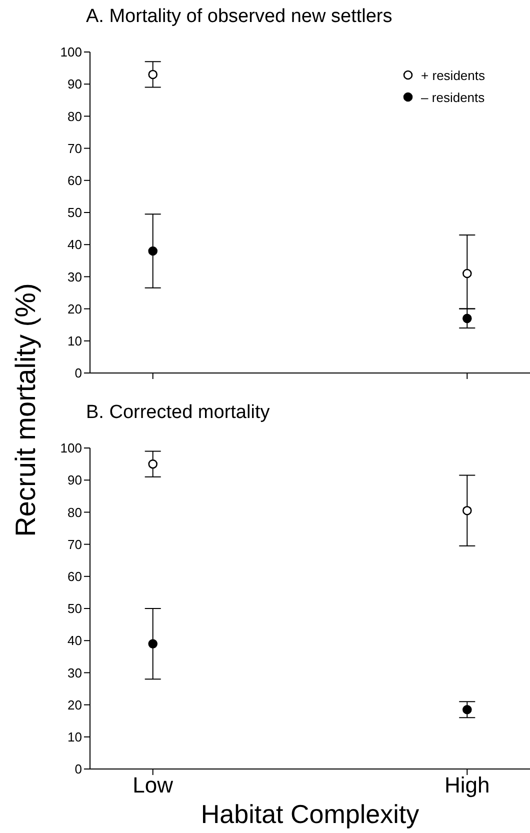 The width and height of the screenshot is (530, 833). Describe the element at coordinates (453, 75) in the screenshot. I see `legend-label: + residents` at that location.